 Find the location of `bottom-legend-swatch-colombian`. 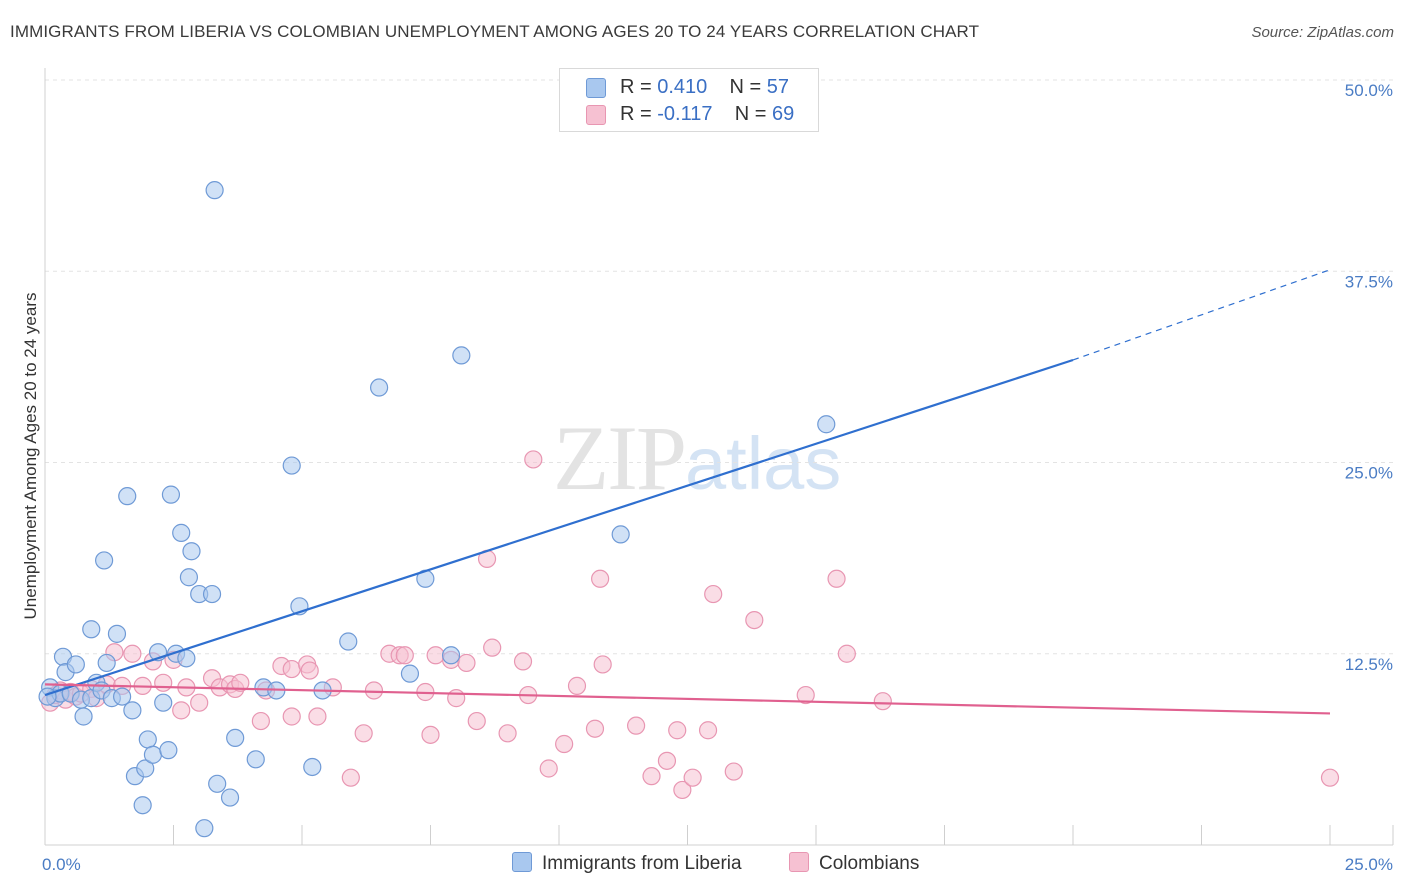

bottom-legend-swatch-colombian is located at coordinates (799, 862).